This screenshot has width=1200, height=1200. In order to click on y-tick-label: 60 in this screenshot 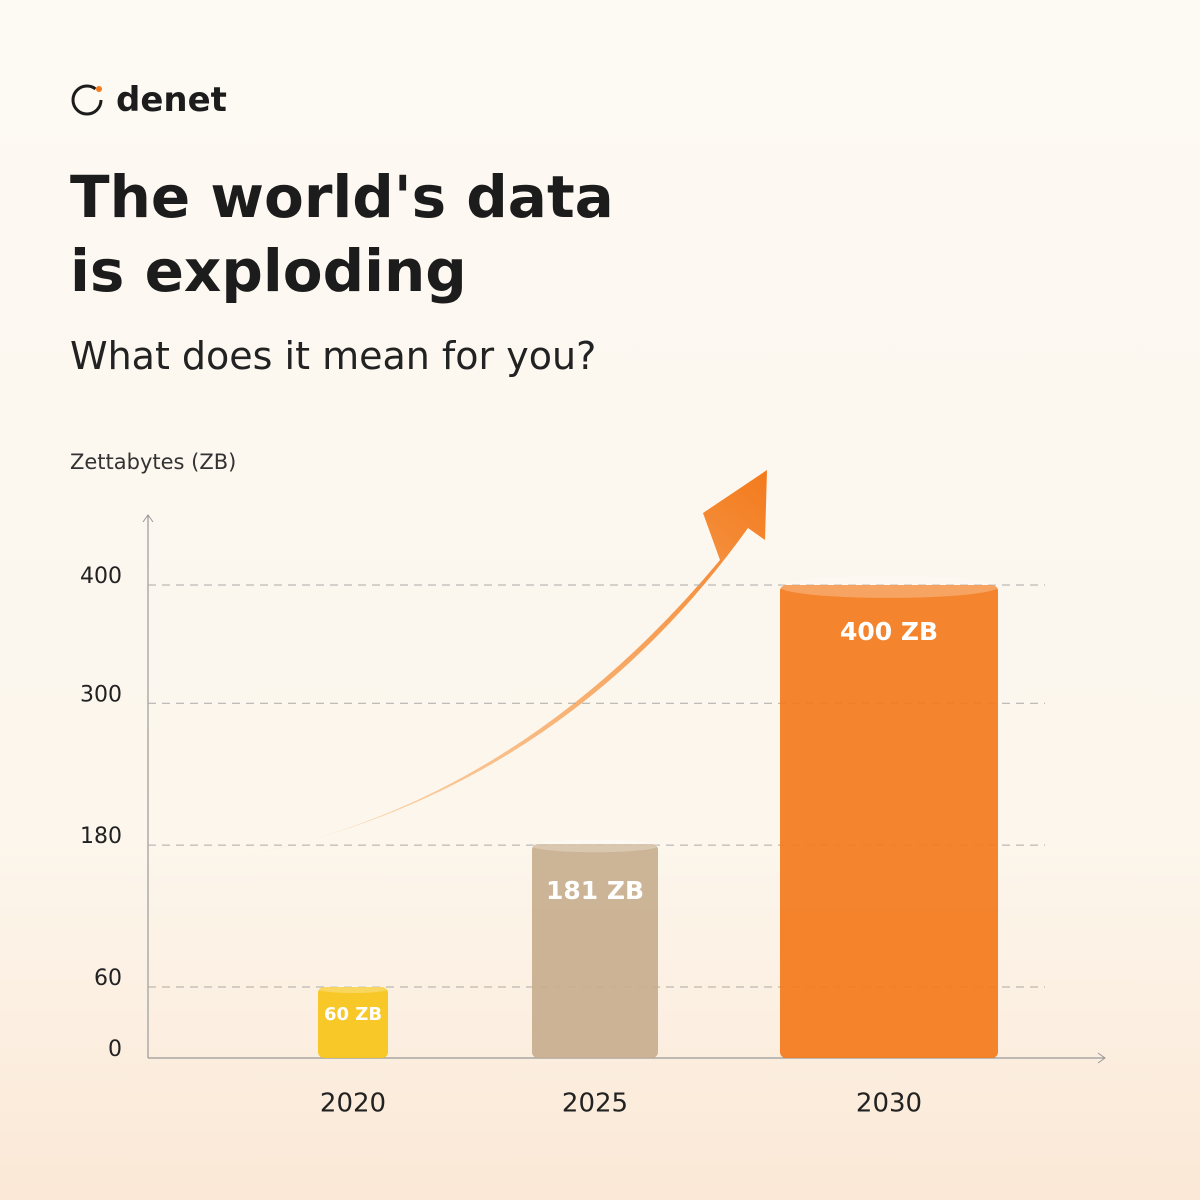, I will do `click(108, 978)`.